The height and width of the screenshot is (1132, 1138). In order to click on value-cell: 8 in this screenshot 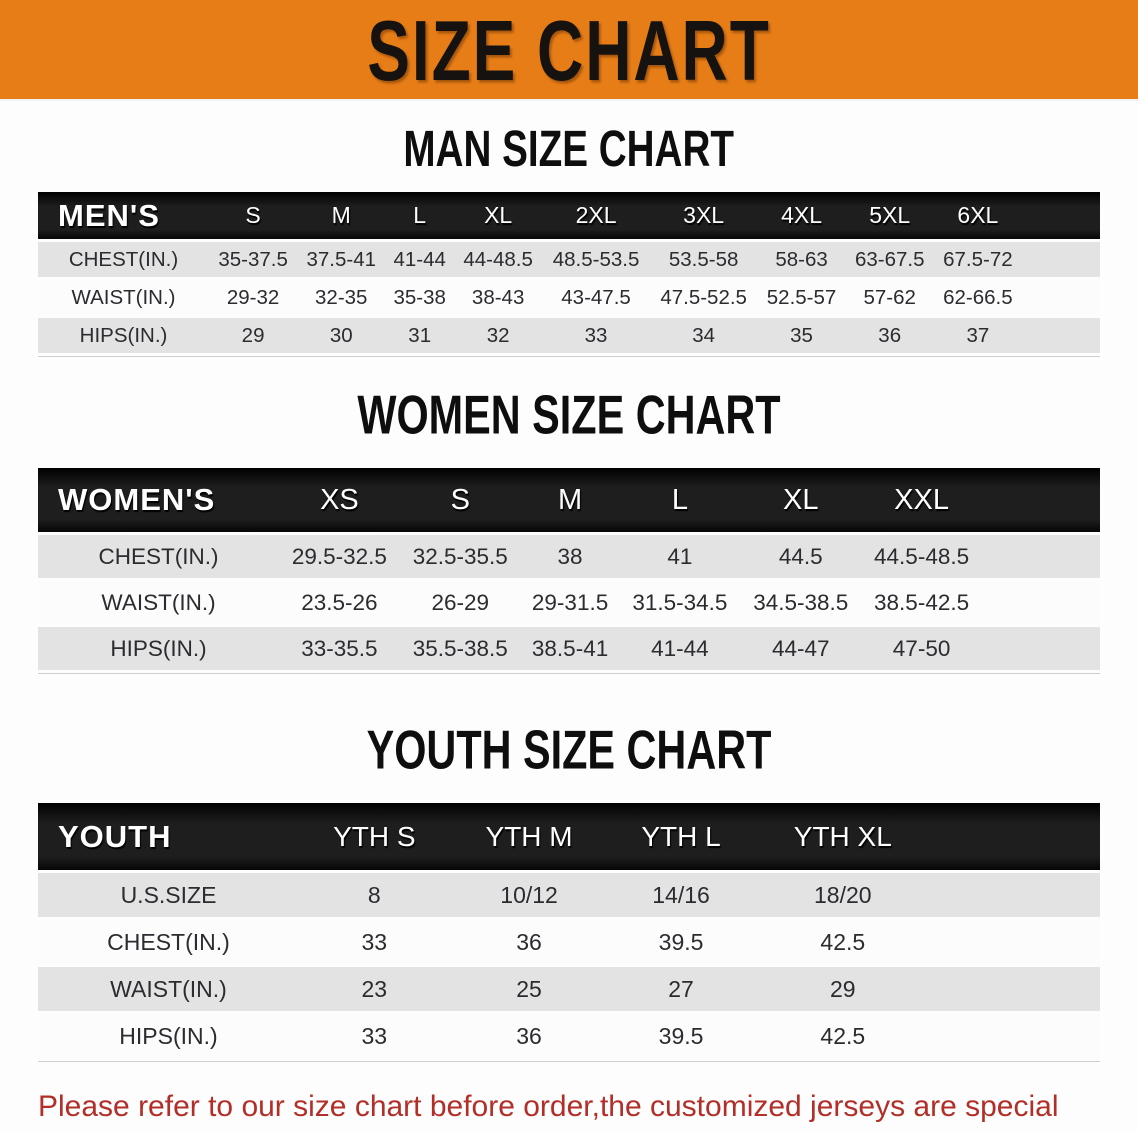, I will do `click(374, 895)`.